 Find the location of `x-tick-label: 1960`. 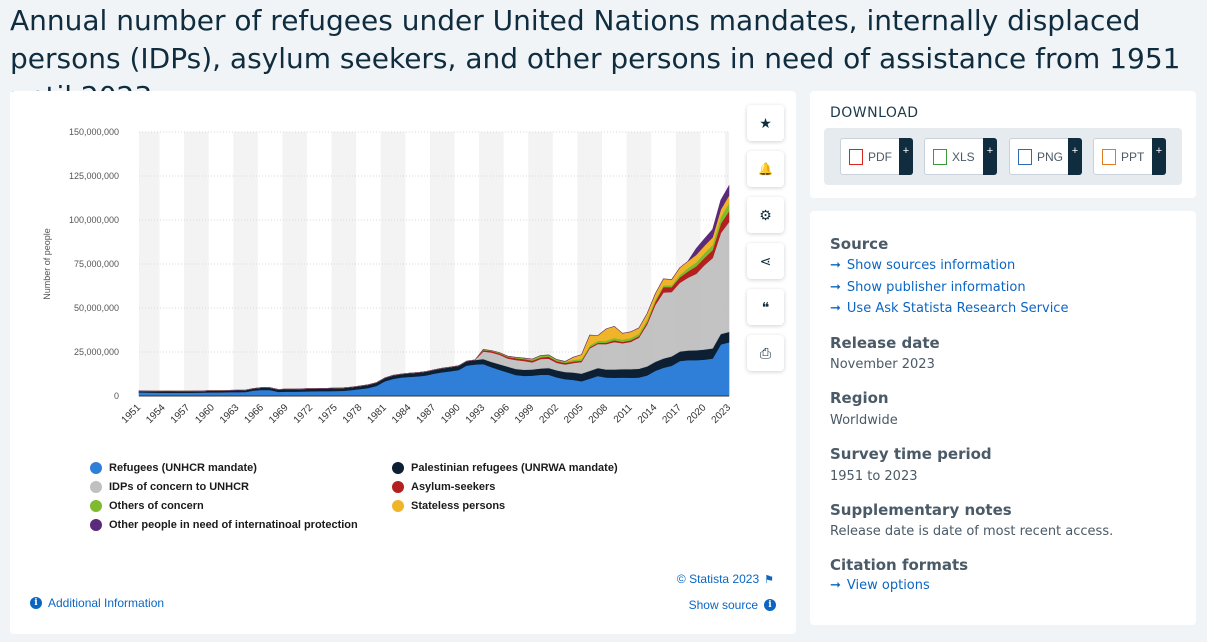

x-tick-label: 1960 is located at coordinates (205, 414).